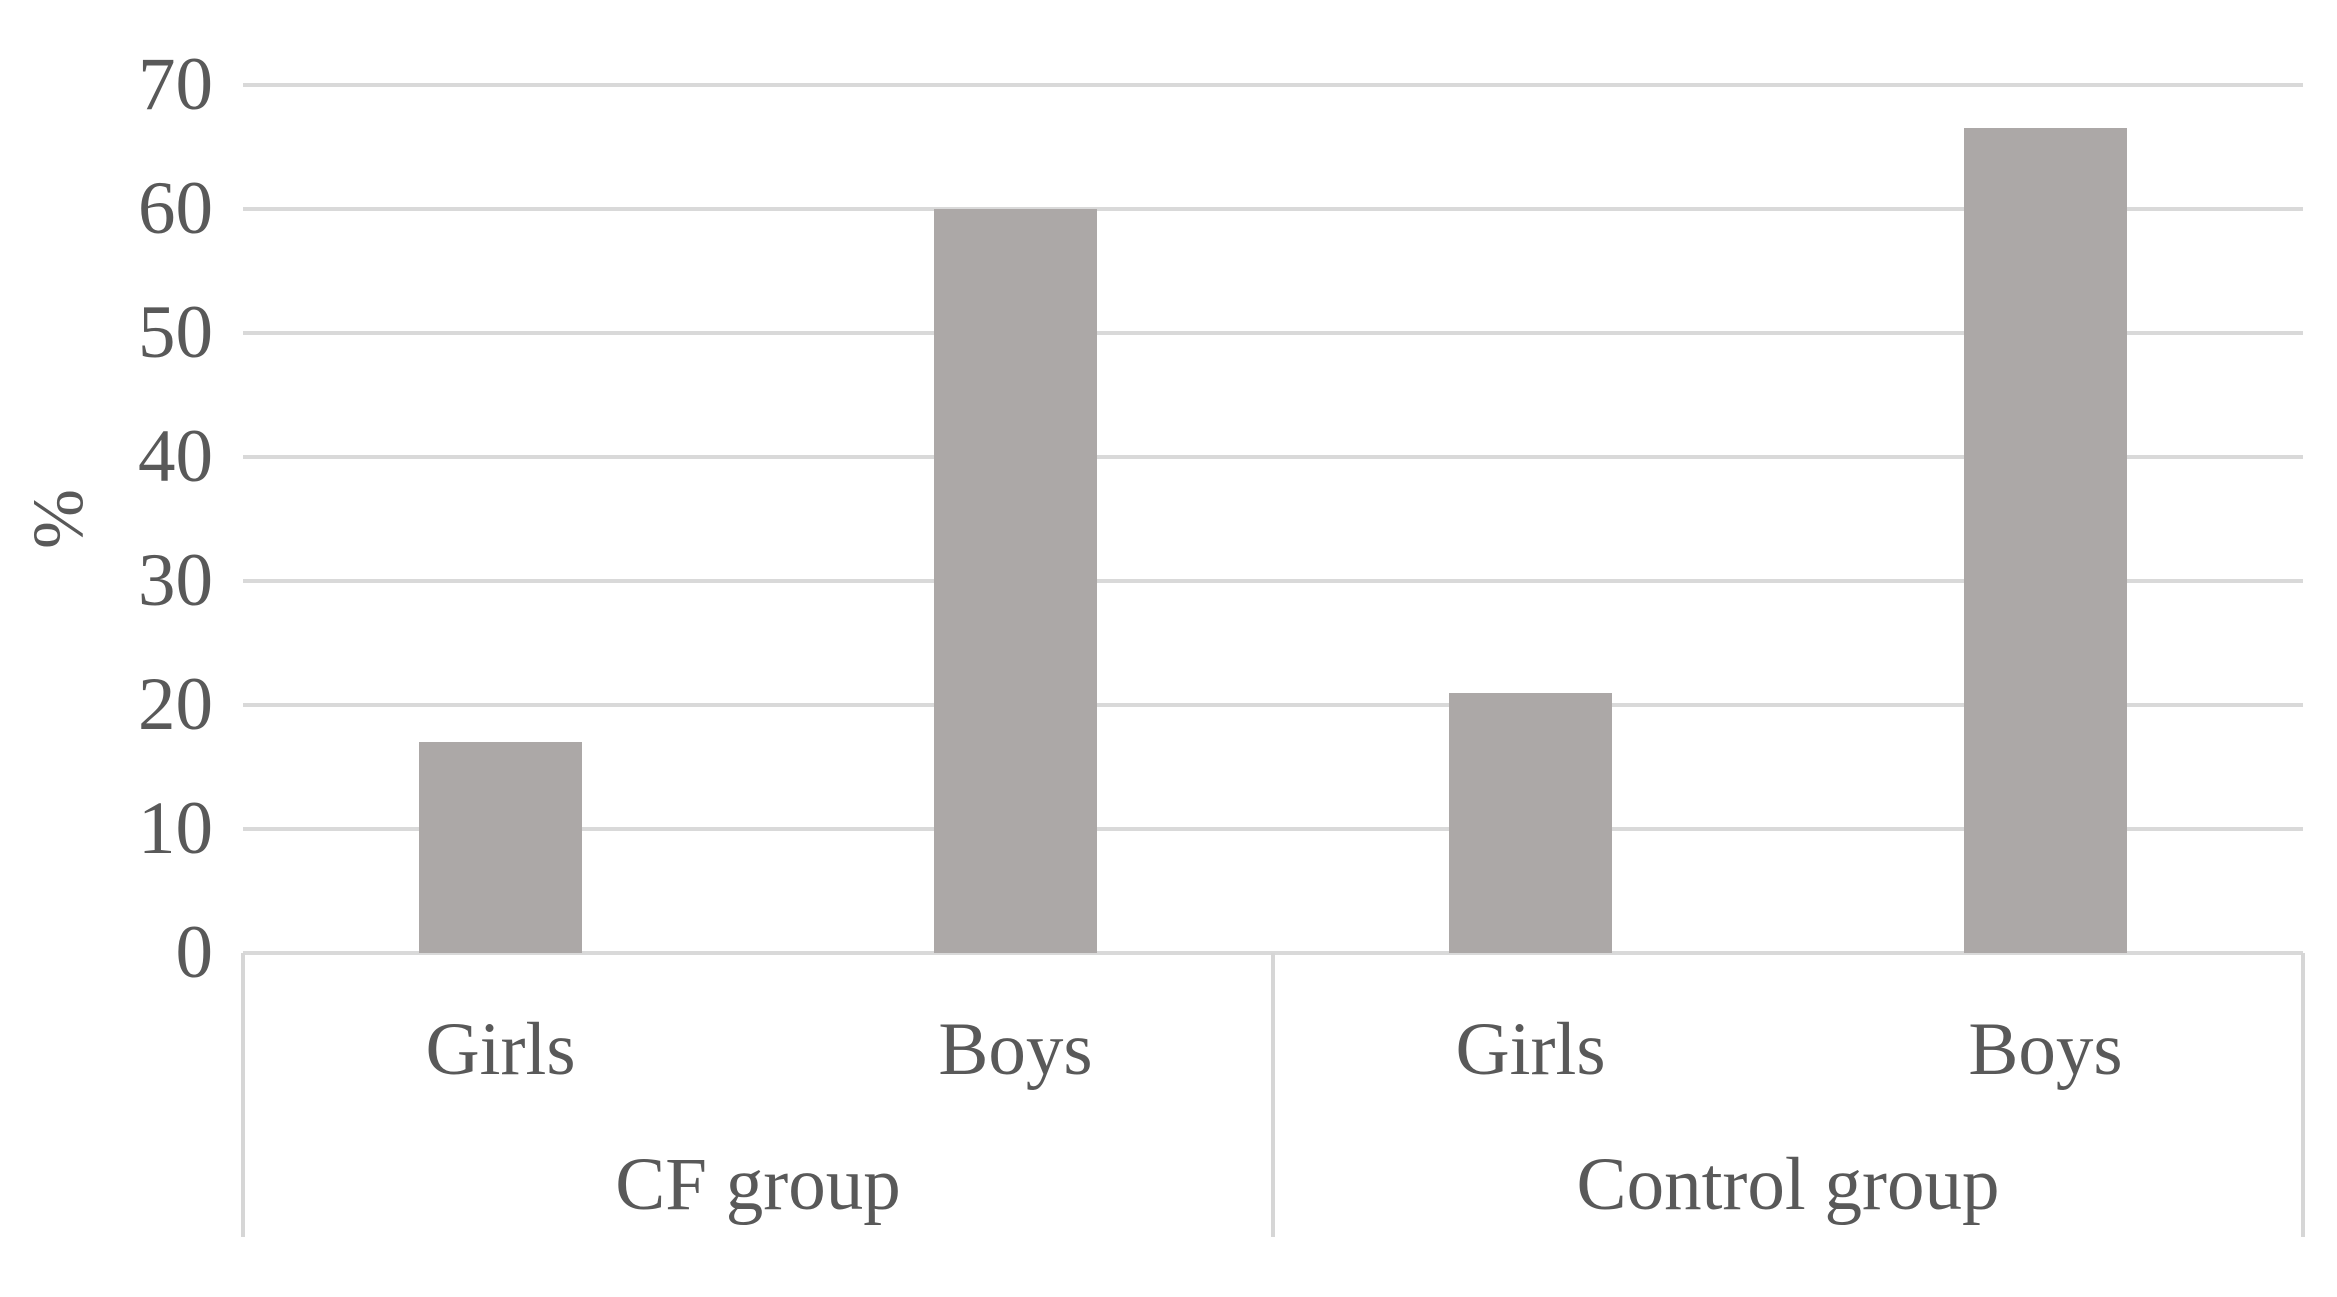 The width and height of the screenshot is (2337, 1297). I want to click on y-tick-label-60: 60, so click(175, 208).